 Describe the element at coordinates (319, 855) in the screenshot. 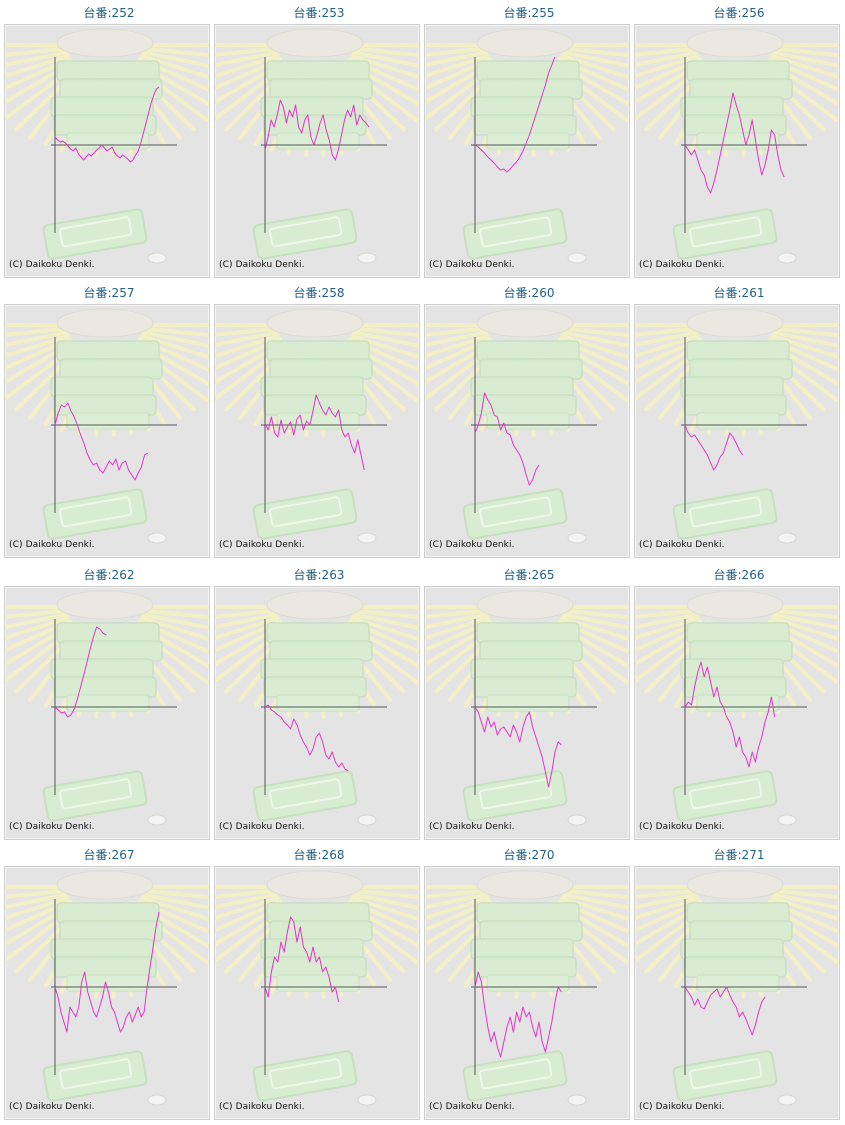

I see `machine-number-link: 台番:268` at that location.